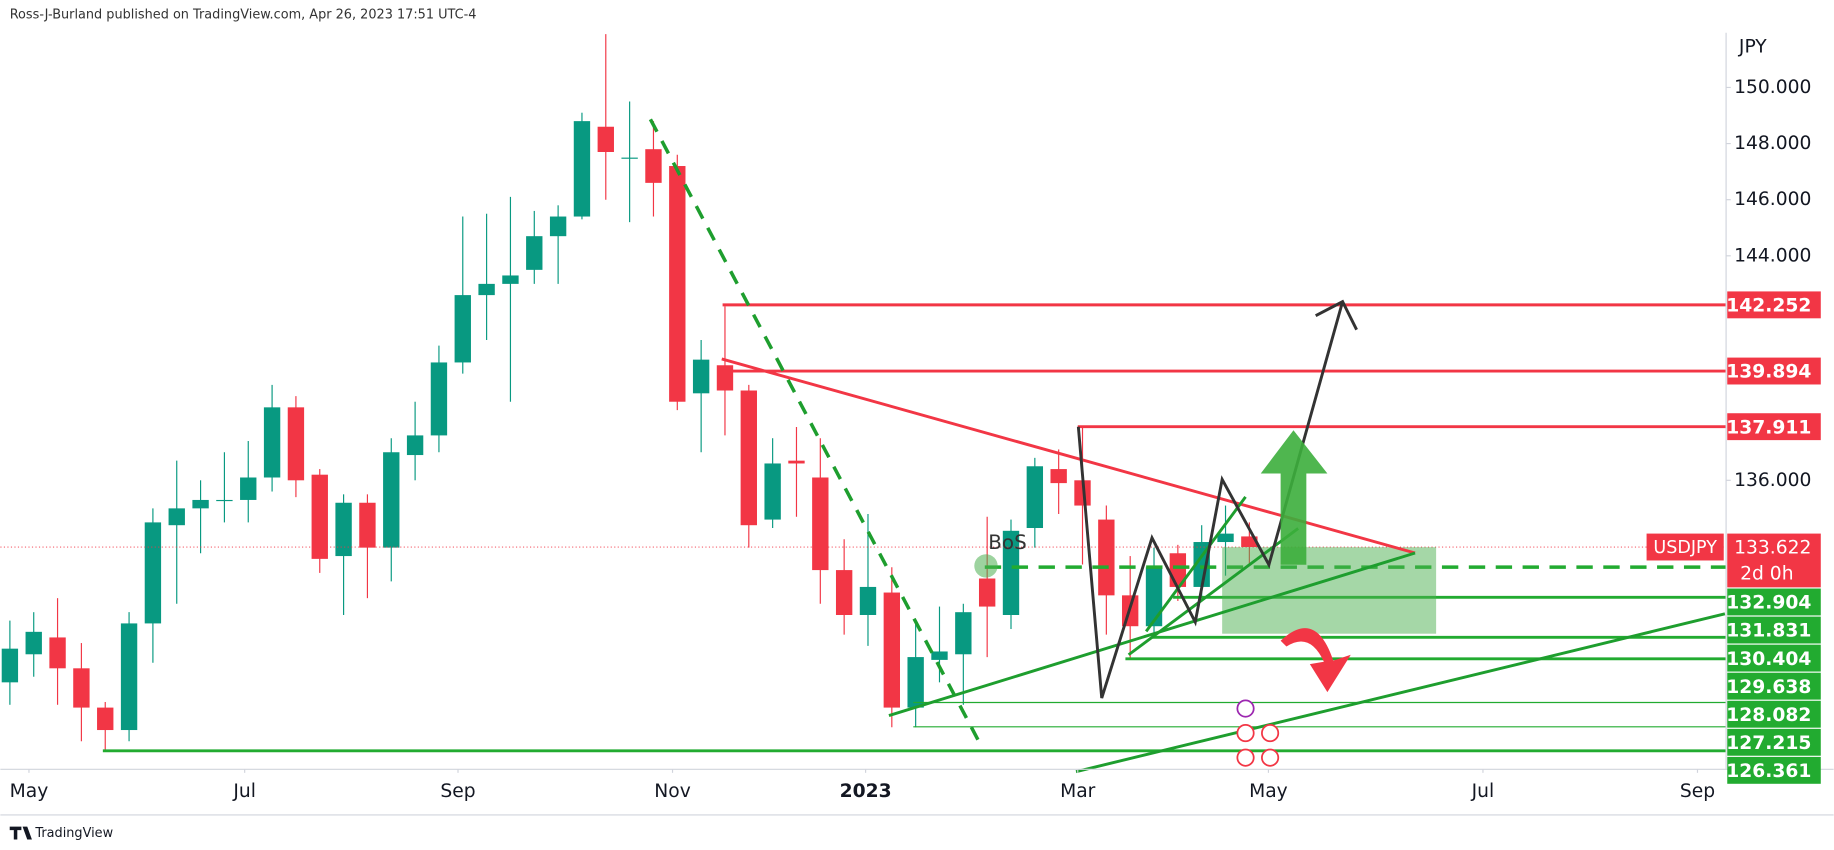  Describe the element at coordinates (672, 791) in the screenshot. I see `x-tick-label: Nov` at that location.